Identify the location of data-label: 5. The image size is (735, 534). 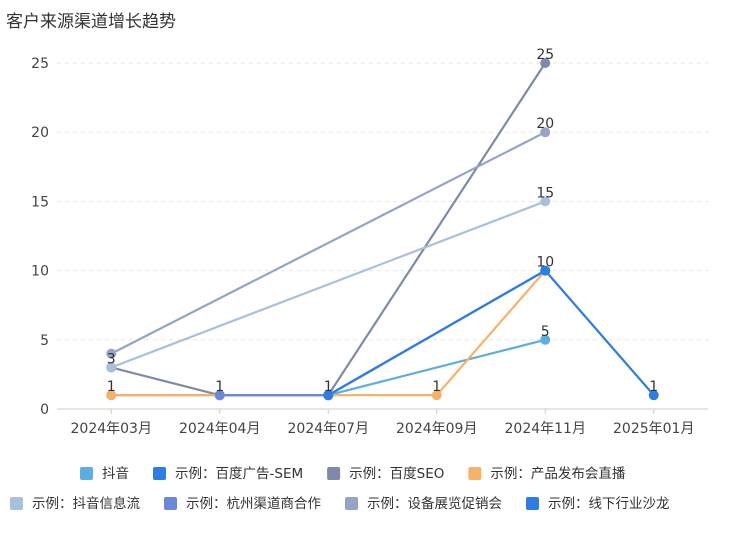
(545, 332).